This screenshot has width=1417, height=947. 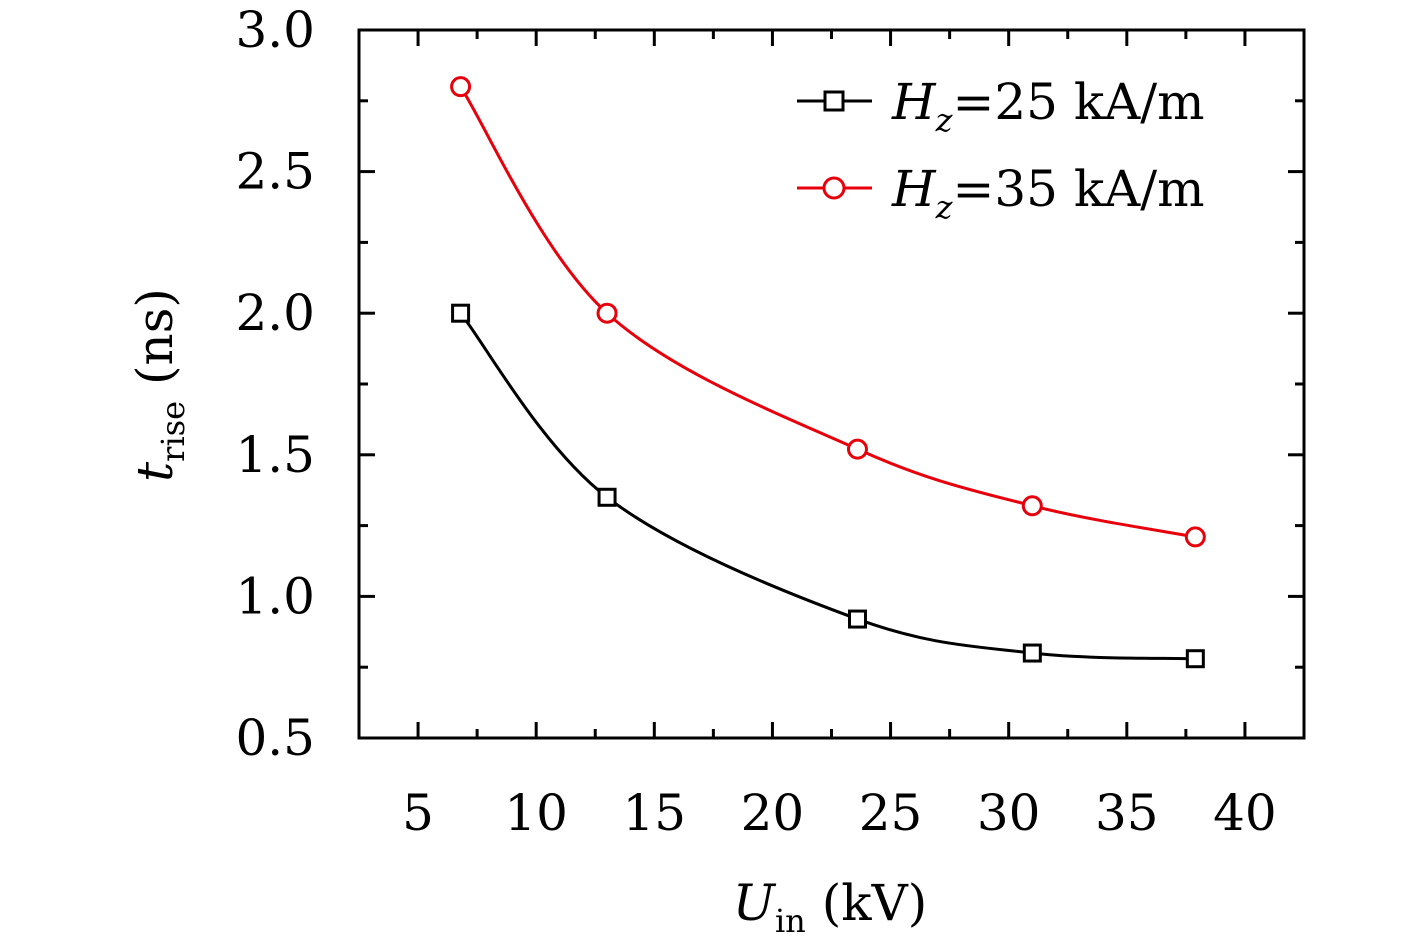 What do you see at coordinates (275, 738) in the screenshot?
I see `y-tick-label: 0.5` at bounding box center [275, 738].